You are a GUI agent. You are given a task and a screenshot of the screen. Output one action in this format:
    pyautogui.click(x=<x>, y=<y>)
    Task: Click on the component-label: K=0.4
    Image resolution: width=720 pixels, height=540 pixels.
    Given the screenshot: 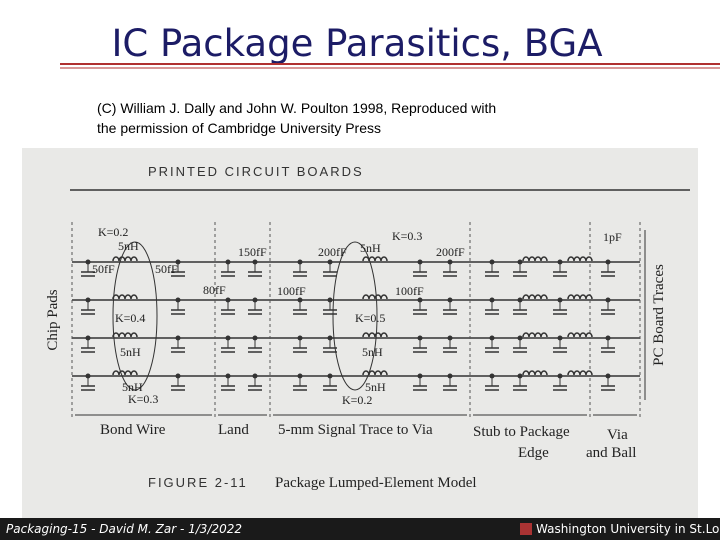 What is the action you would take?
    pyautogui.click(x=130, y=318)
    